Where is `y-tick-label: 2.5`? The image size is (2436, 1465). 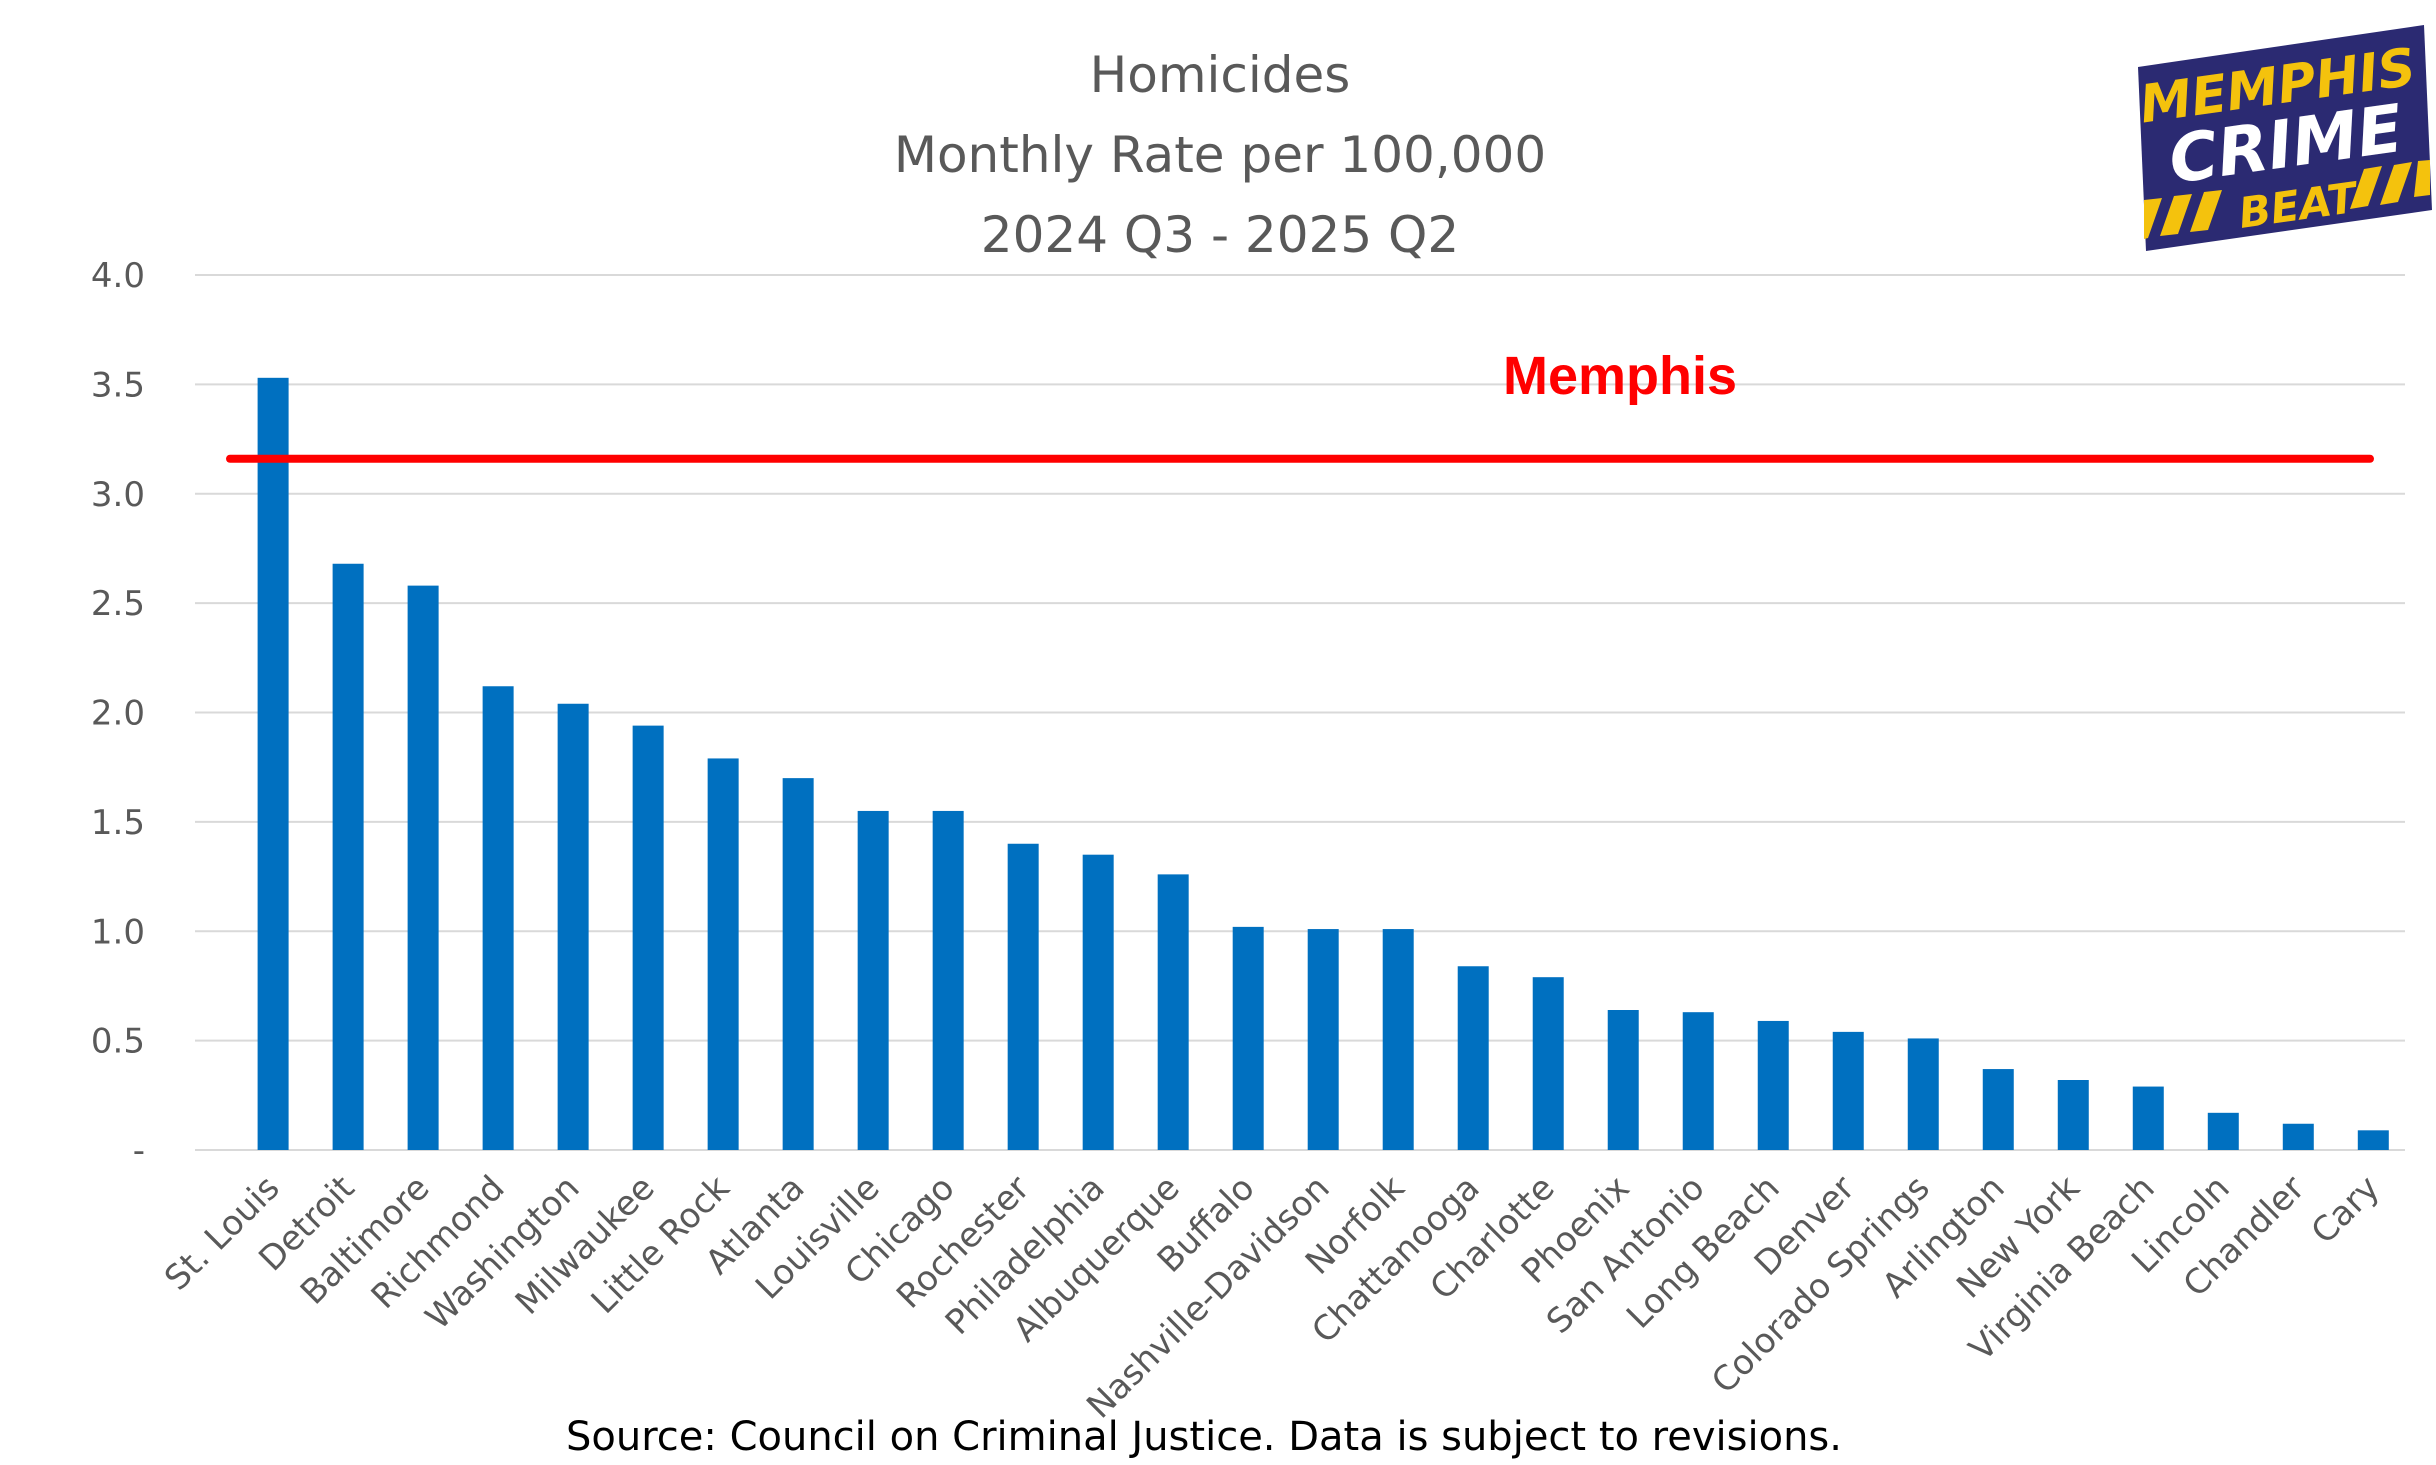 y-tick-label: 2.5 is located at coordinates (118, 604).